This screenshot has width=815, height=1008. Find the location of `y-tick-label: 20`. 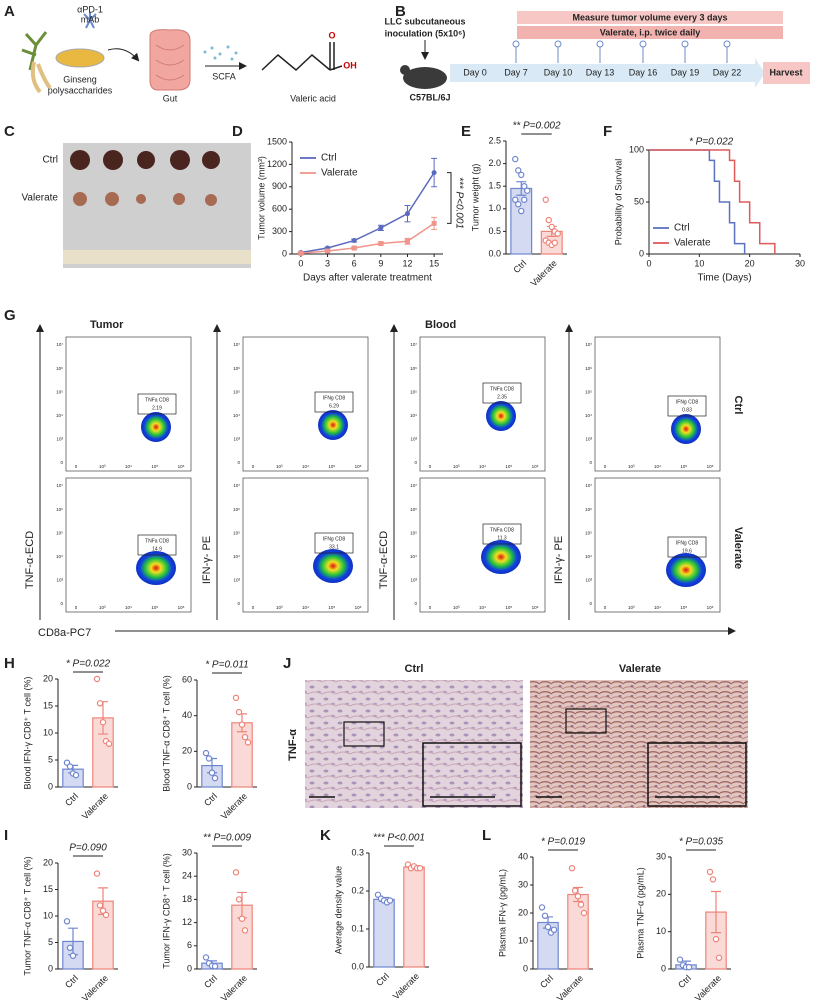

y-tick-label: 20 is located at coordinates (523, 912).